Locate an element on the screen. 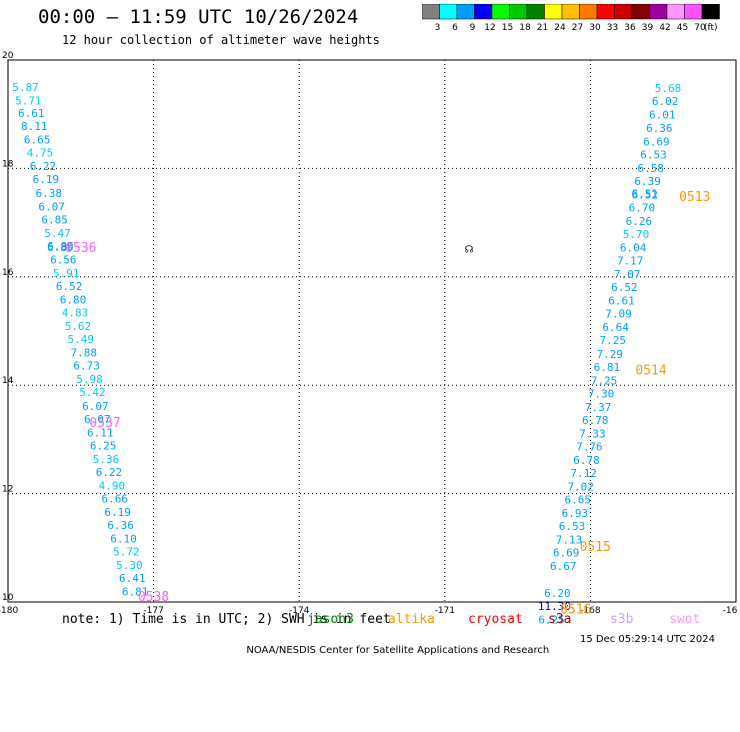  colorbar-label: 9 is located at coordinates (473, 27).